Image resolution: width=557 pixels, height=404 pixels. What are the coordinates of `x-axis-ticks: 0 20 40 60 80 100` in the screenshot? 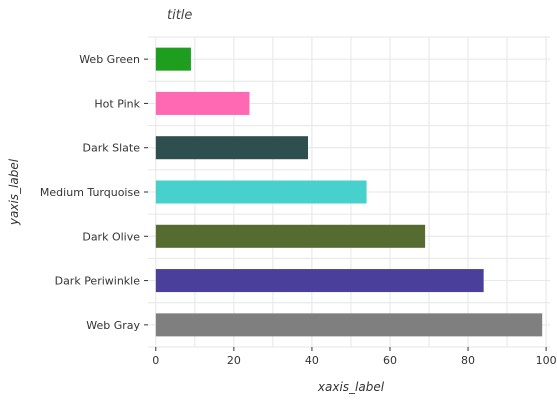 It's located at (354, 357).